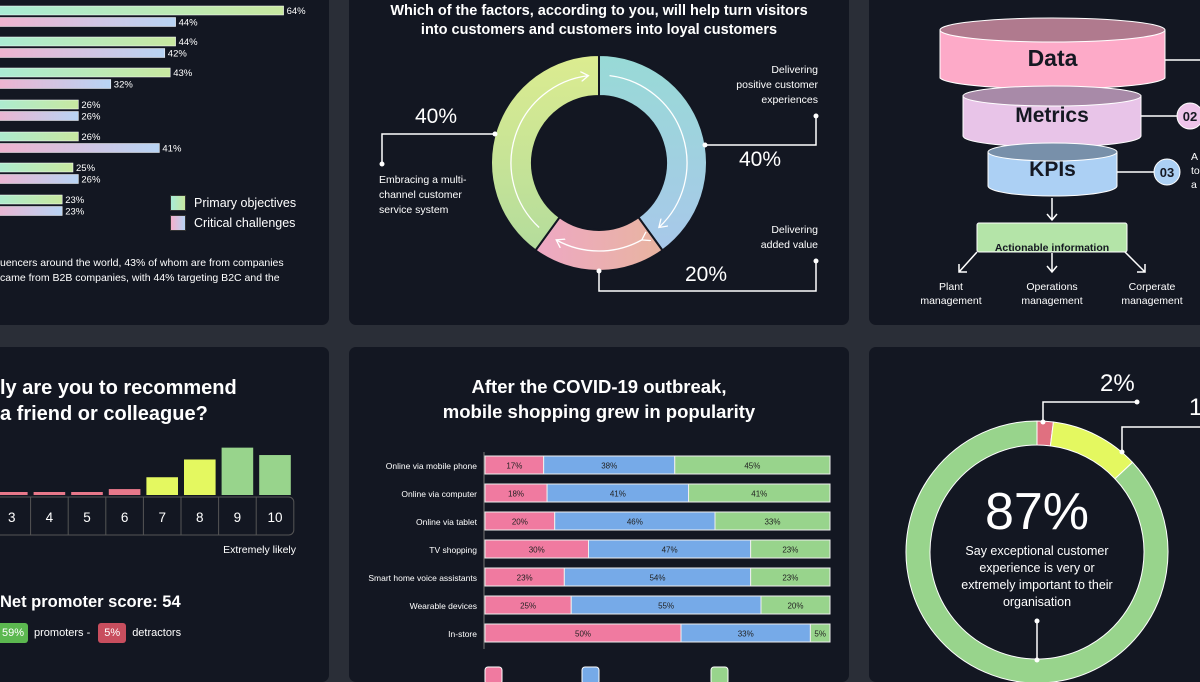  Describe the element at coordinates (157, 633) in the screenshot. I see `detractors-label: detractors` at that location.